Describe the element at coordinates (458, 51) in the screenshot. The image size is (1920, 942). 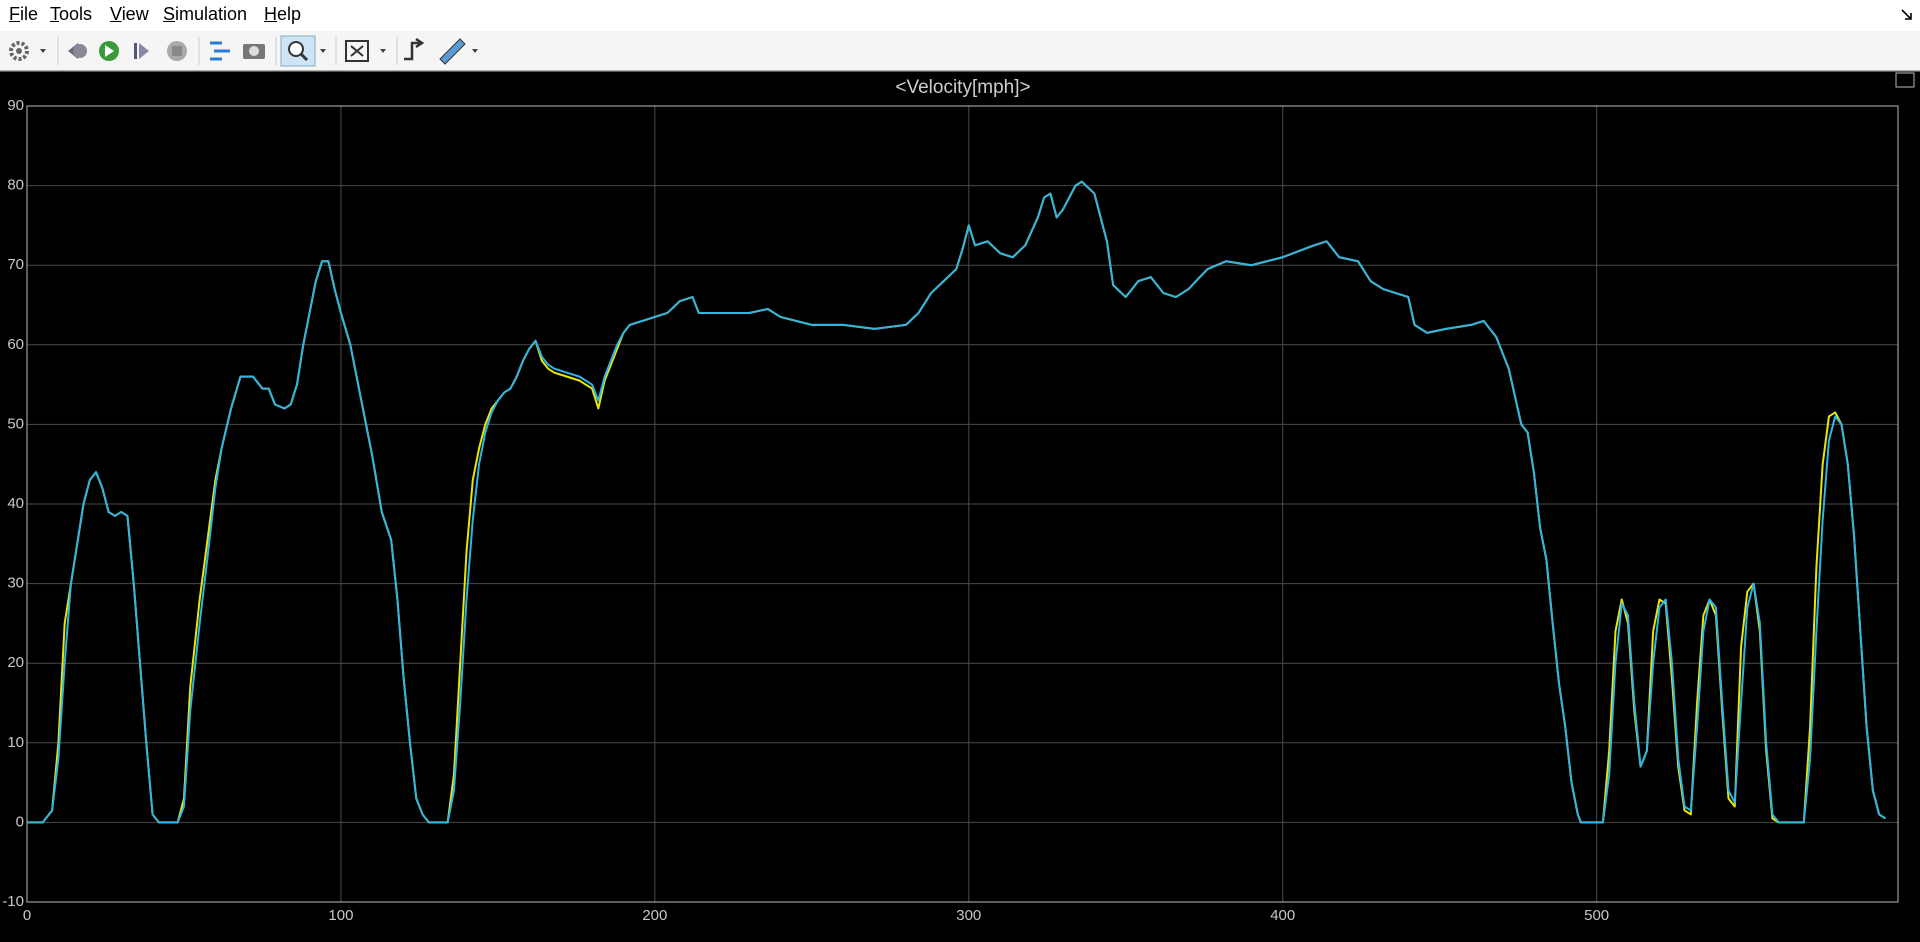
I see `measure-button` at that location.